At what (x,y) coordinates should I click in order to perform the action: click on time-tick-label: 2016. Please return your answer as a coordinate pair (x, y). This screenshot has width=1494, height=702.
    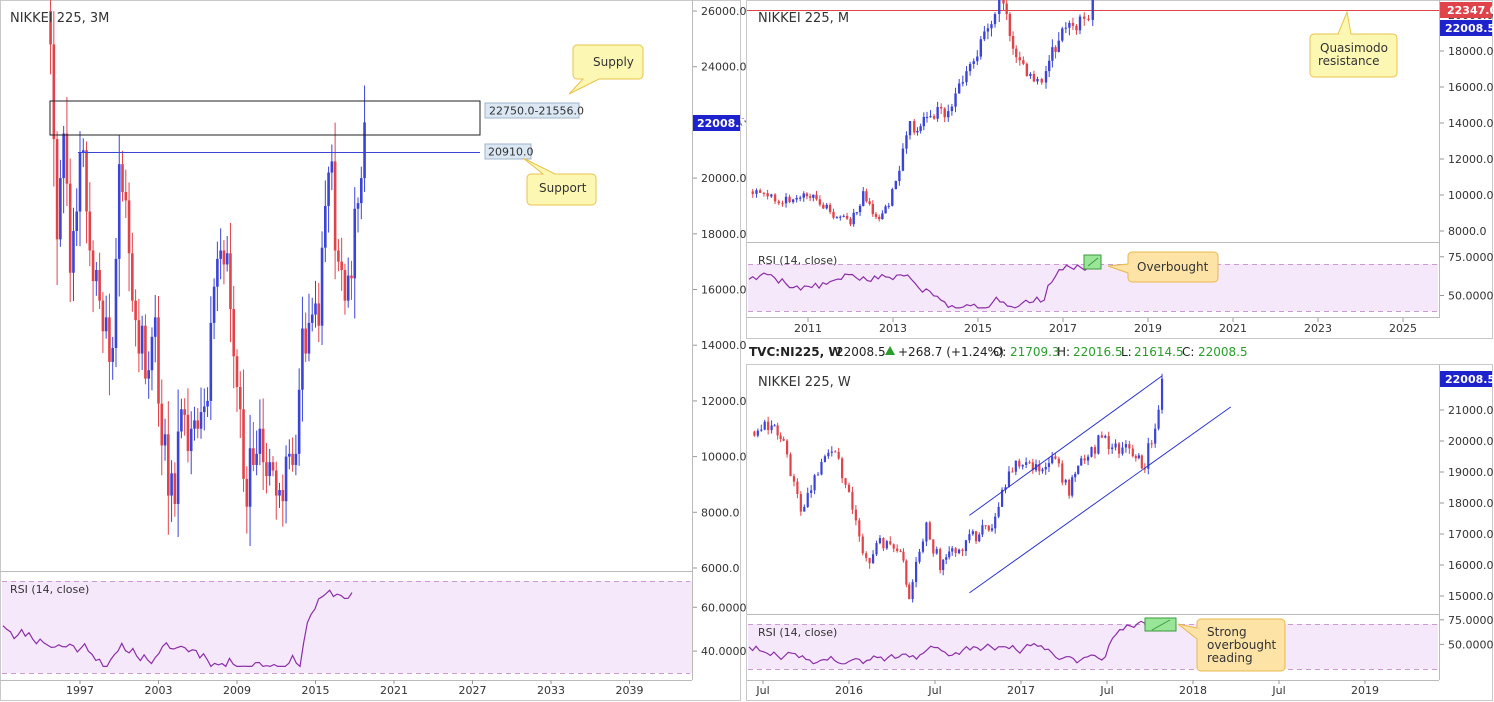
    Looking at the image, I should click on (849, 690).